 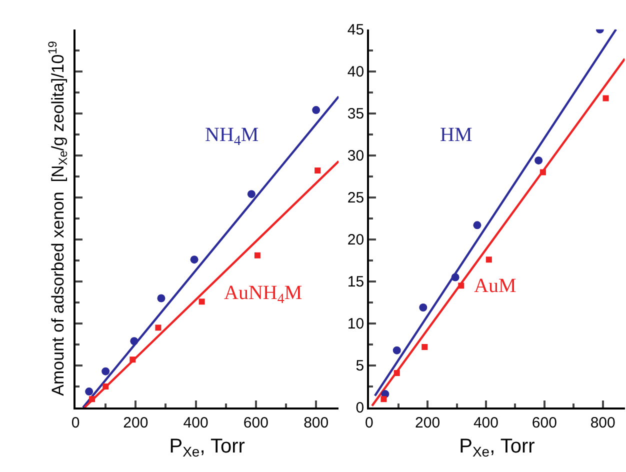 What do you see at coordinates (360, 408) in the screenshot?
I see `y-tick-label: 0` at bounding box center [360, 408].